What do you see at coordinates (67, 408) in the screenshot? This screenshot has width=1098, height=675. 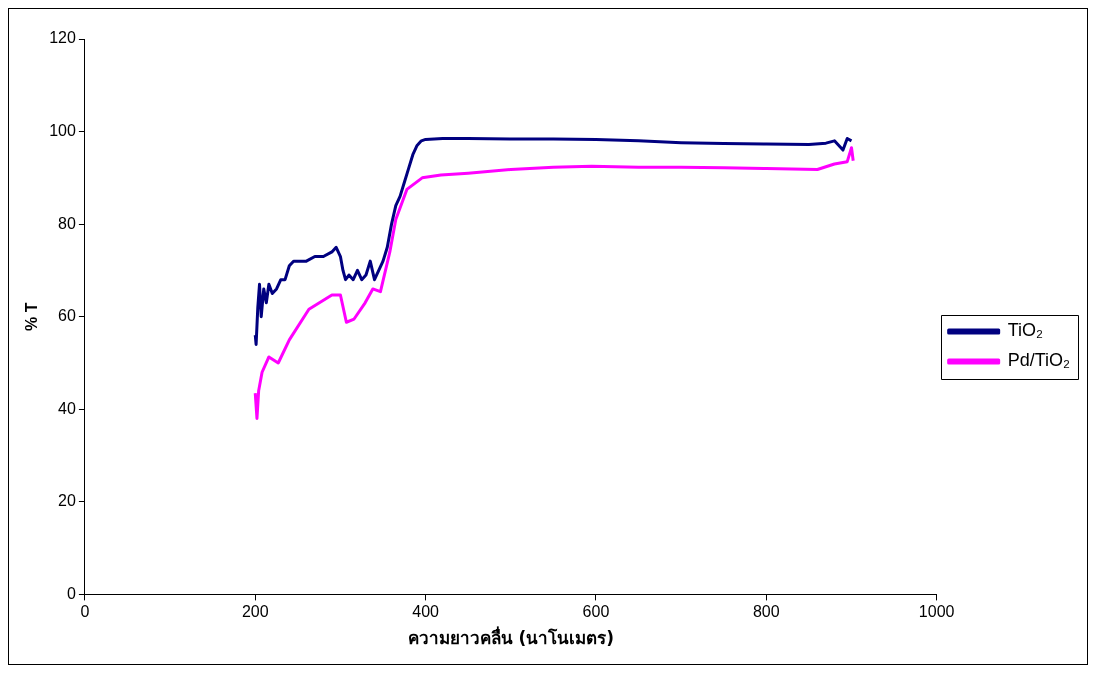 I see `y-tick-label: 40` at bounding box center [67, 408].